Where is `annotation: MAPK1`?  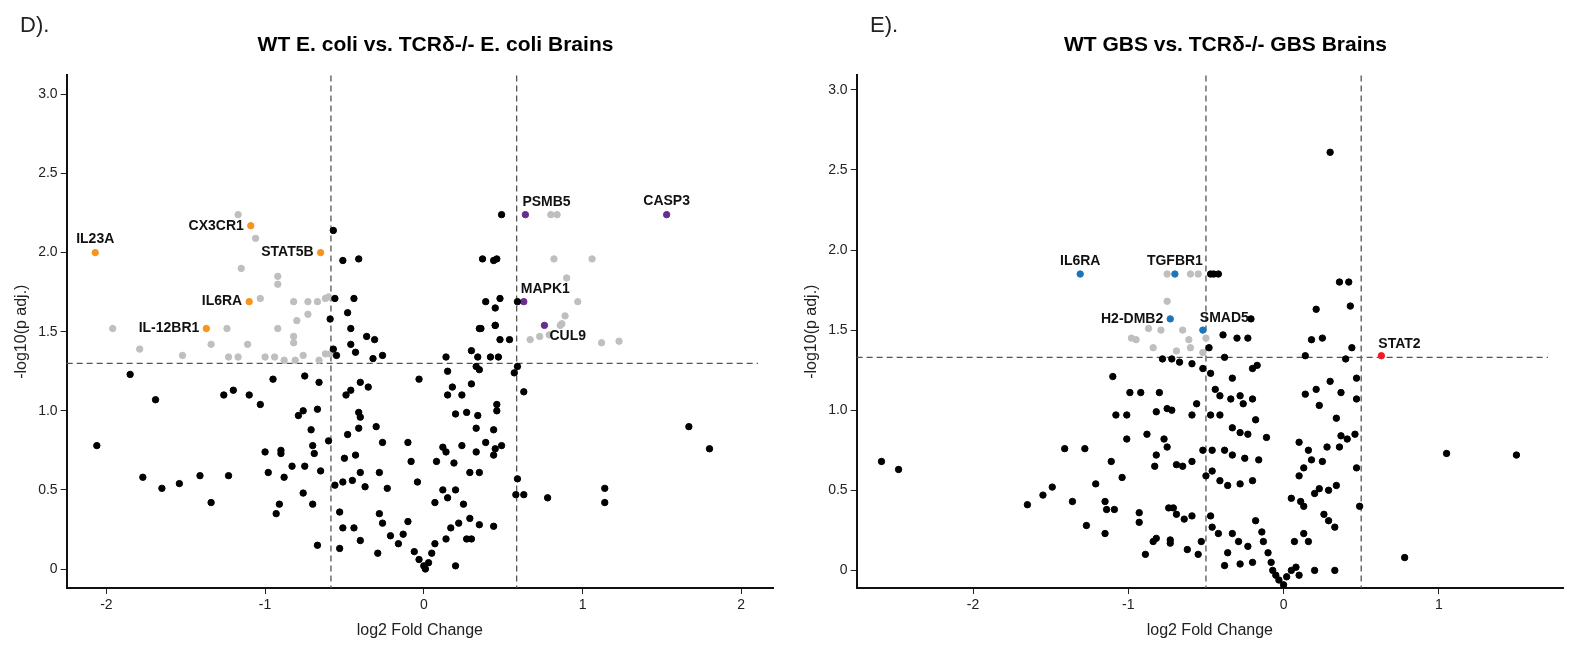
annotation: MAPK1 is located at coordinates (545, 288).